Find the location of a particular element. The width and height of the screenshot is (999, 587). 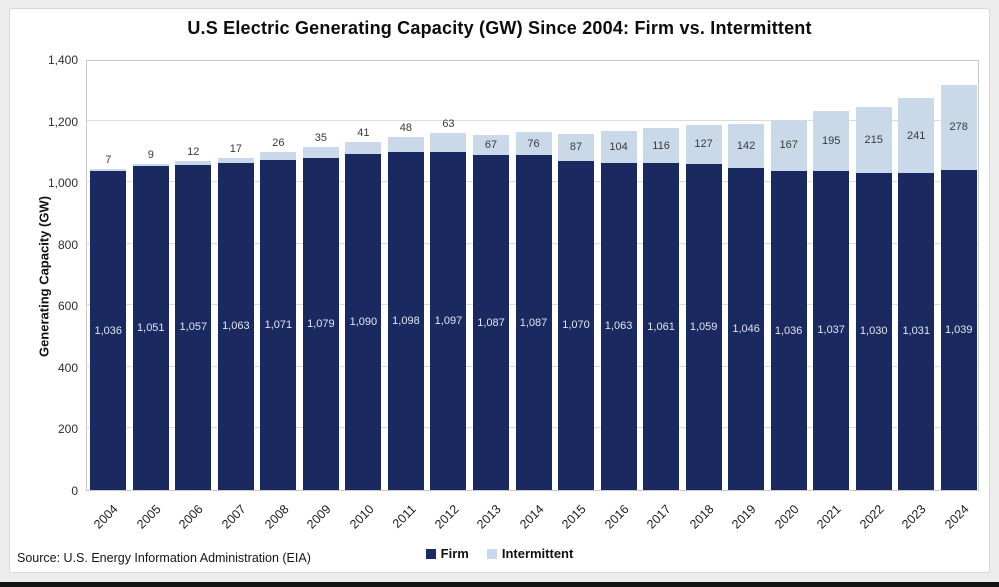

bar-2009: 1,079 35 is located at coordinates (320, 311).